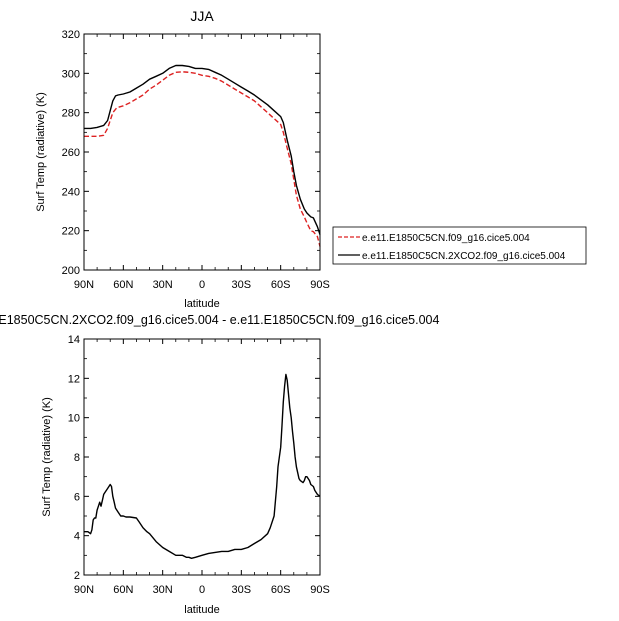 This screenshot has width=619, height=621. I want to click on top-xtick-label: 90N, so click(84, 285).